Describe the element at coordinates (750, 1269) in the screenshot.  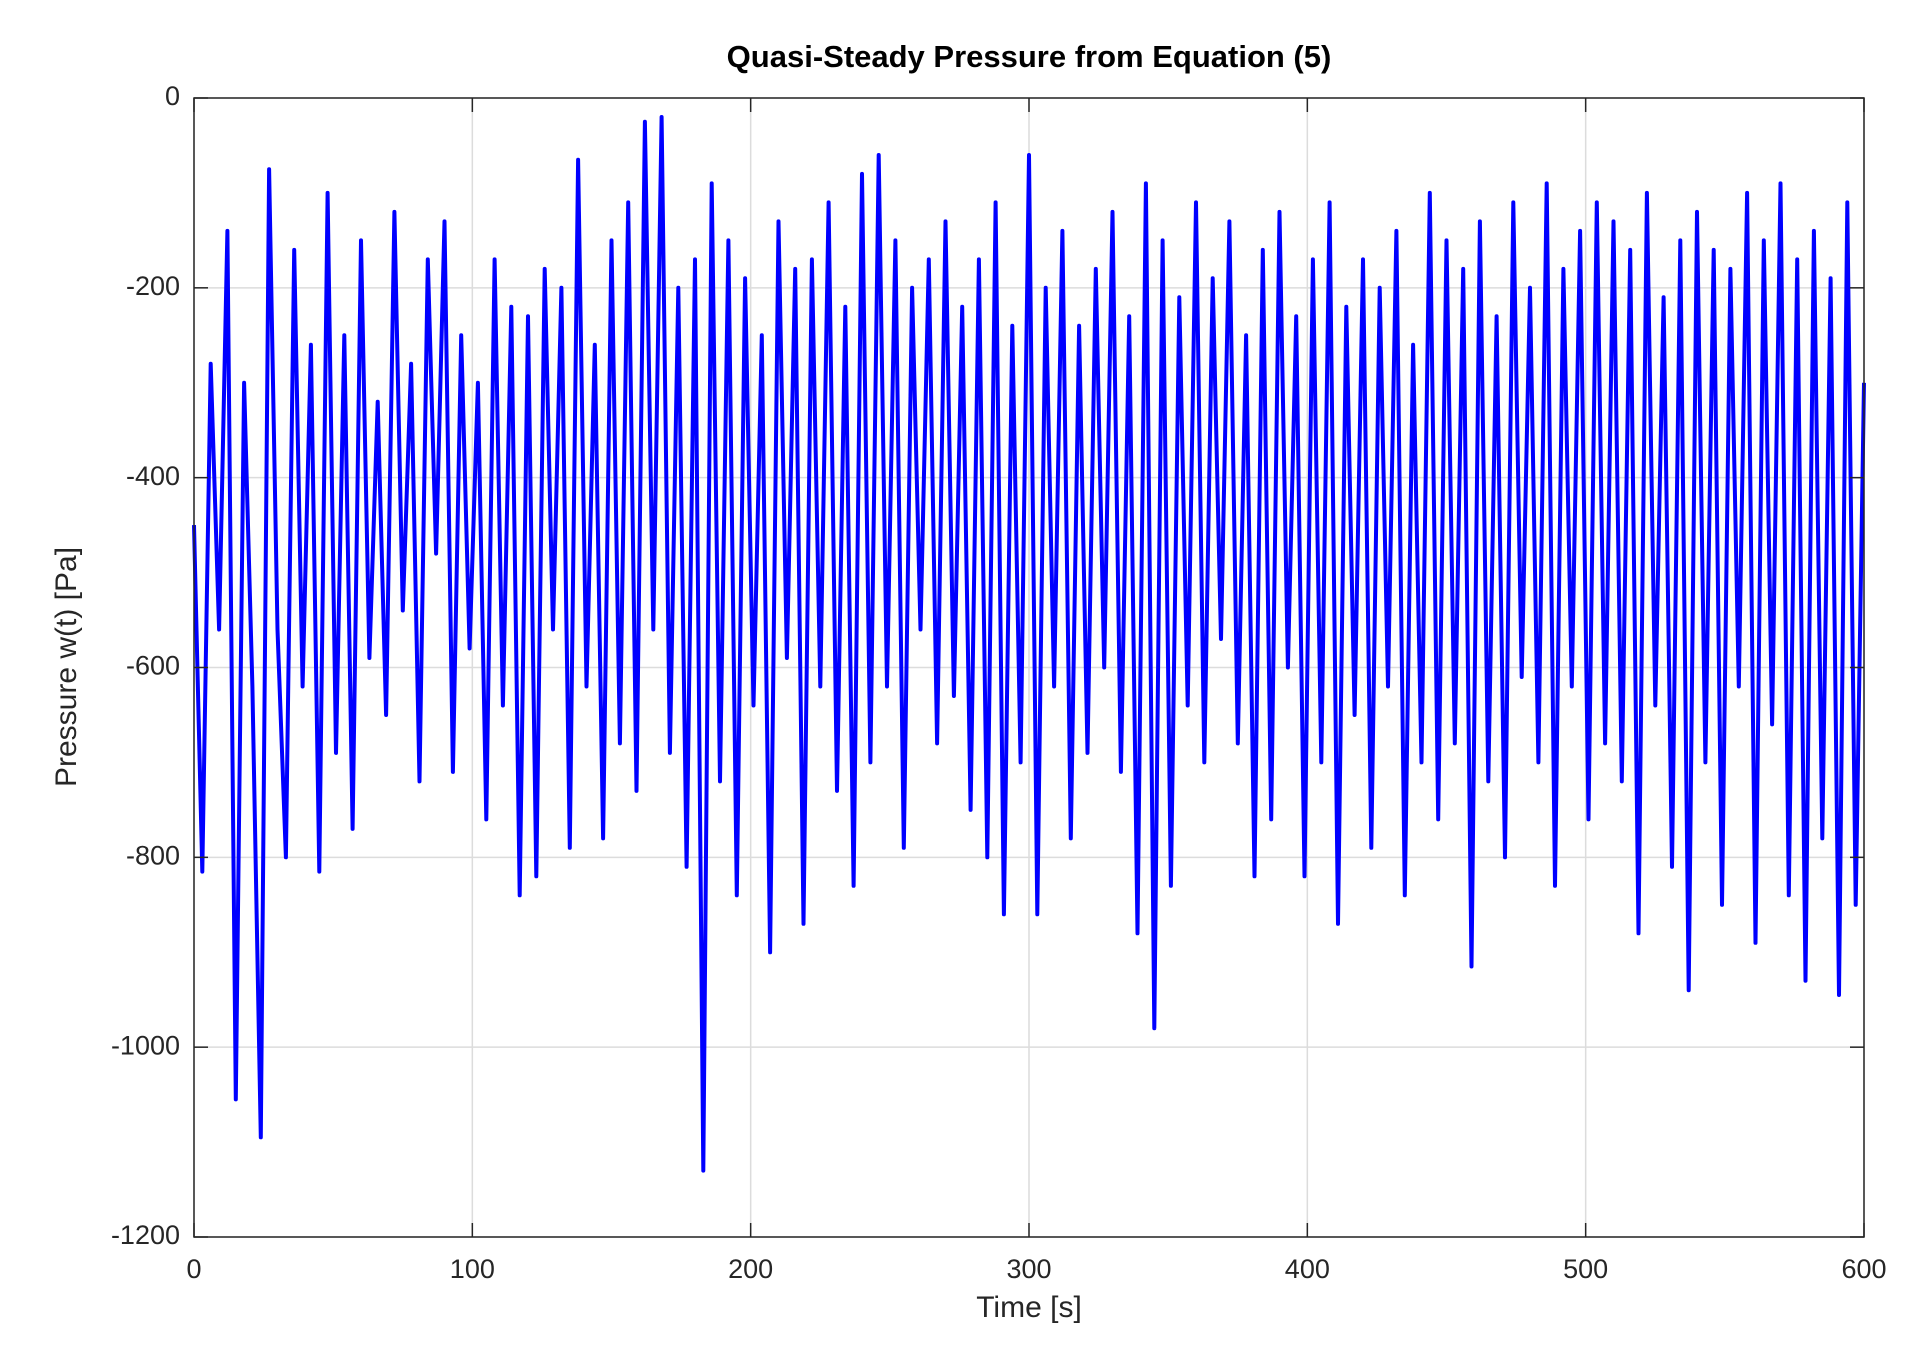
I see `x-tick-label: 200` at that location.